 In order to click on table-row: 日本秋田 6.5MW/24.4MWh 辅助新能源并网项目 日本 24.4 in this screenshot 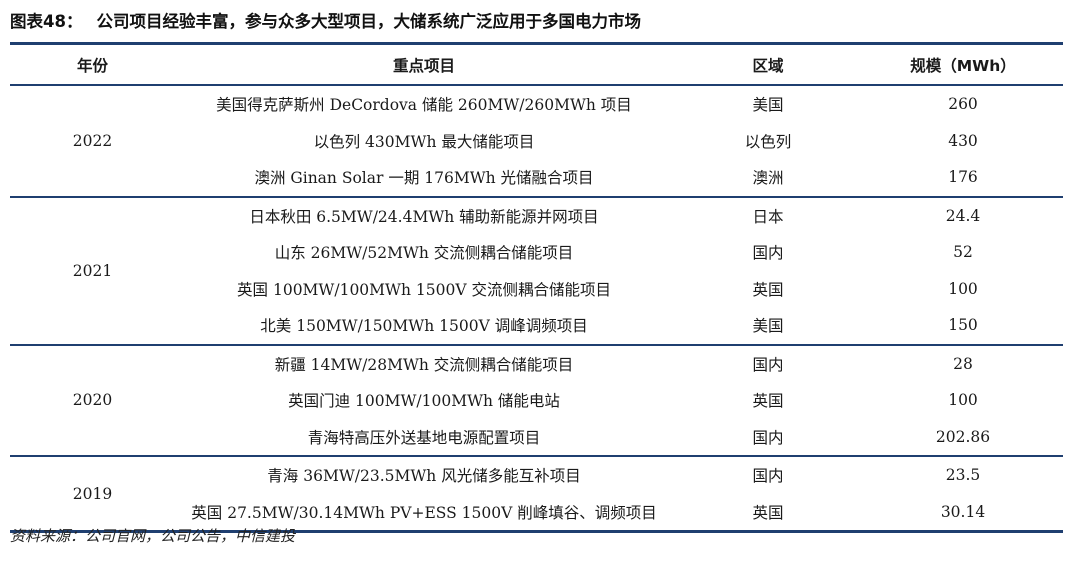, I will do `click(619, 216)`.